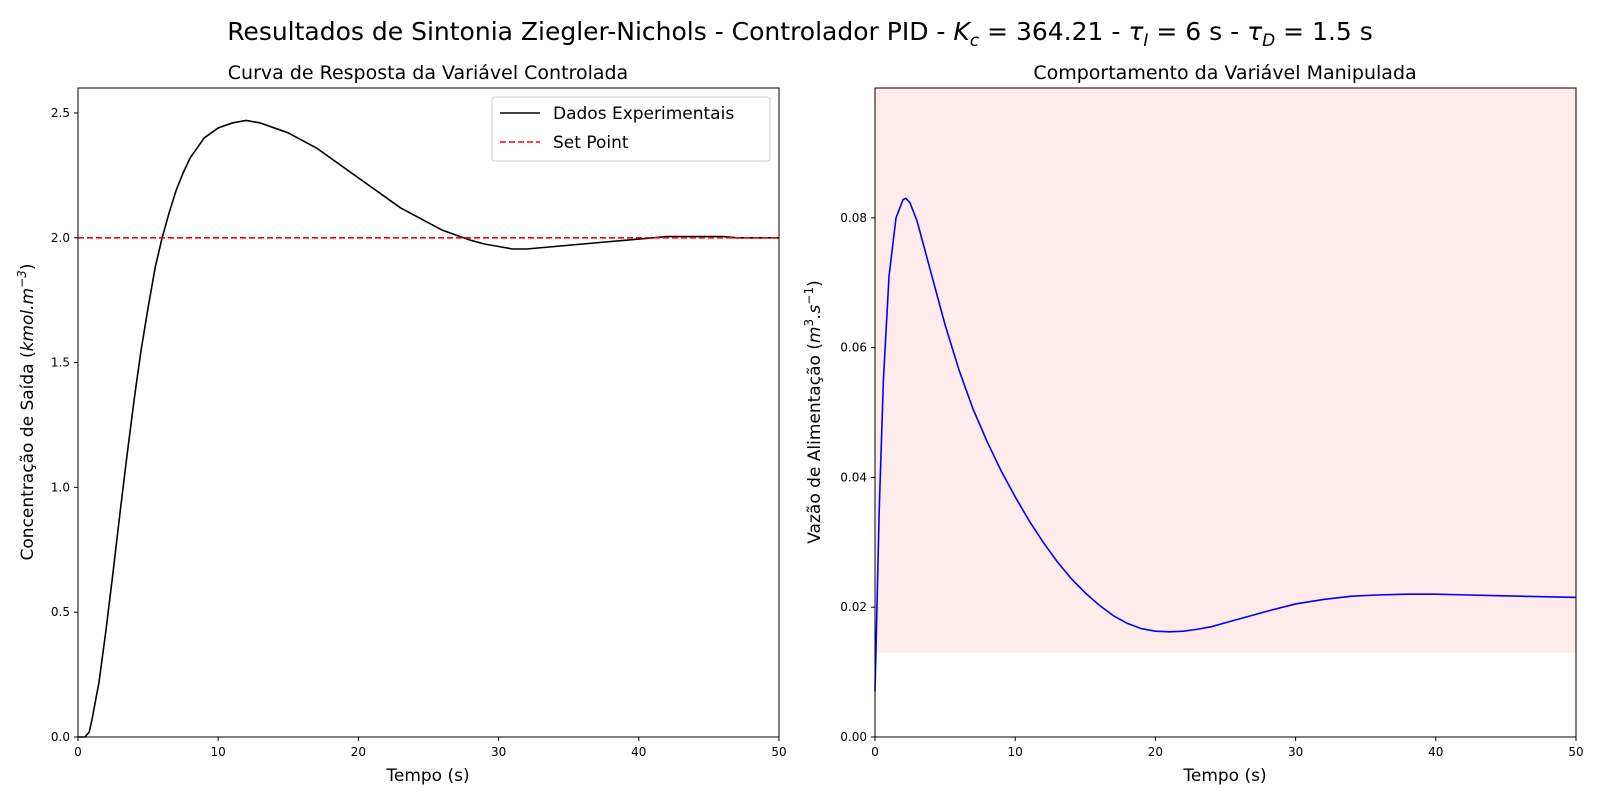 This screenshot has height=800, width=1600. Describe the element at coordinates (60, 238) in the screenshot. I see `left-chart-ytick-label: 2.0` at that location.